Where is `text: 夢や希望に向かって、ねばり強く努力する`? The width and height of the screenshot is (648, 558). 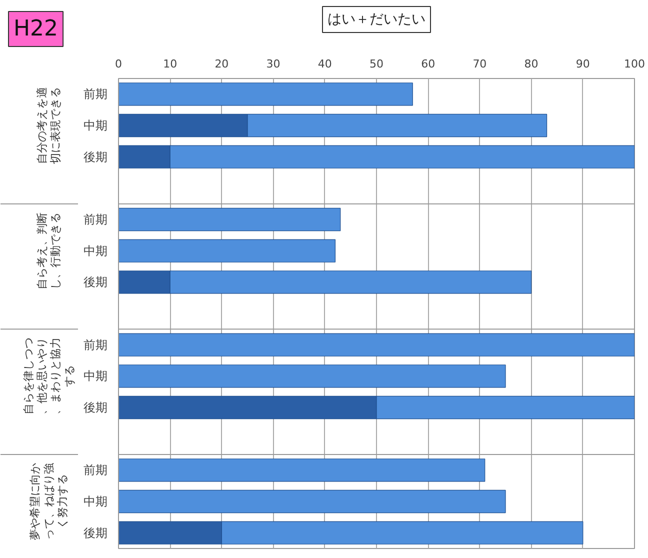 text: 夢や希望に向かって、ねばり強く努力する is located at coordinates (49, 501).